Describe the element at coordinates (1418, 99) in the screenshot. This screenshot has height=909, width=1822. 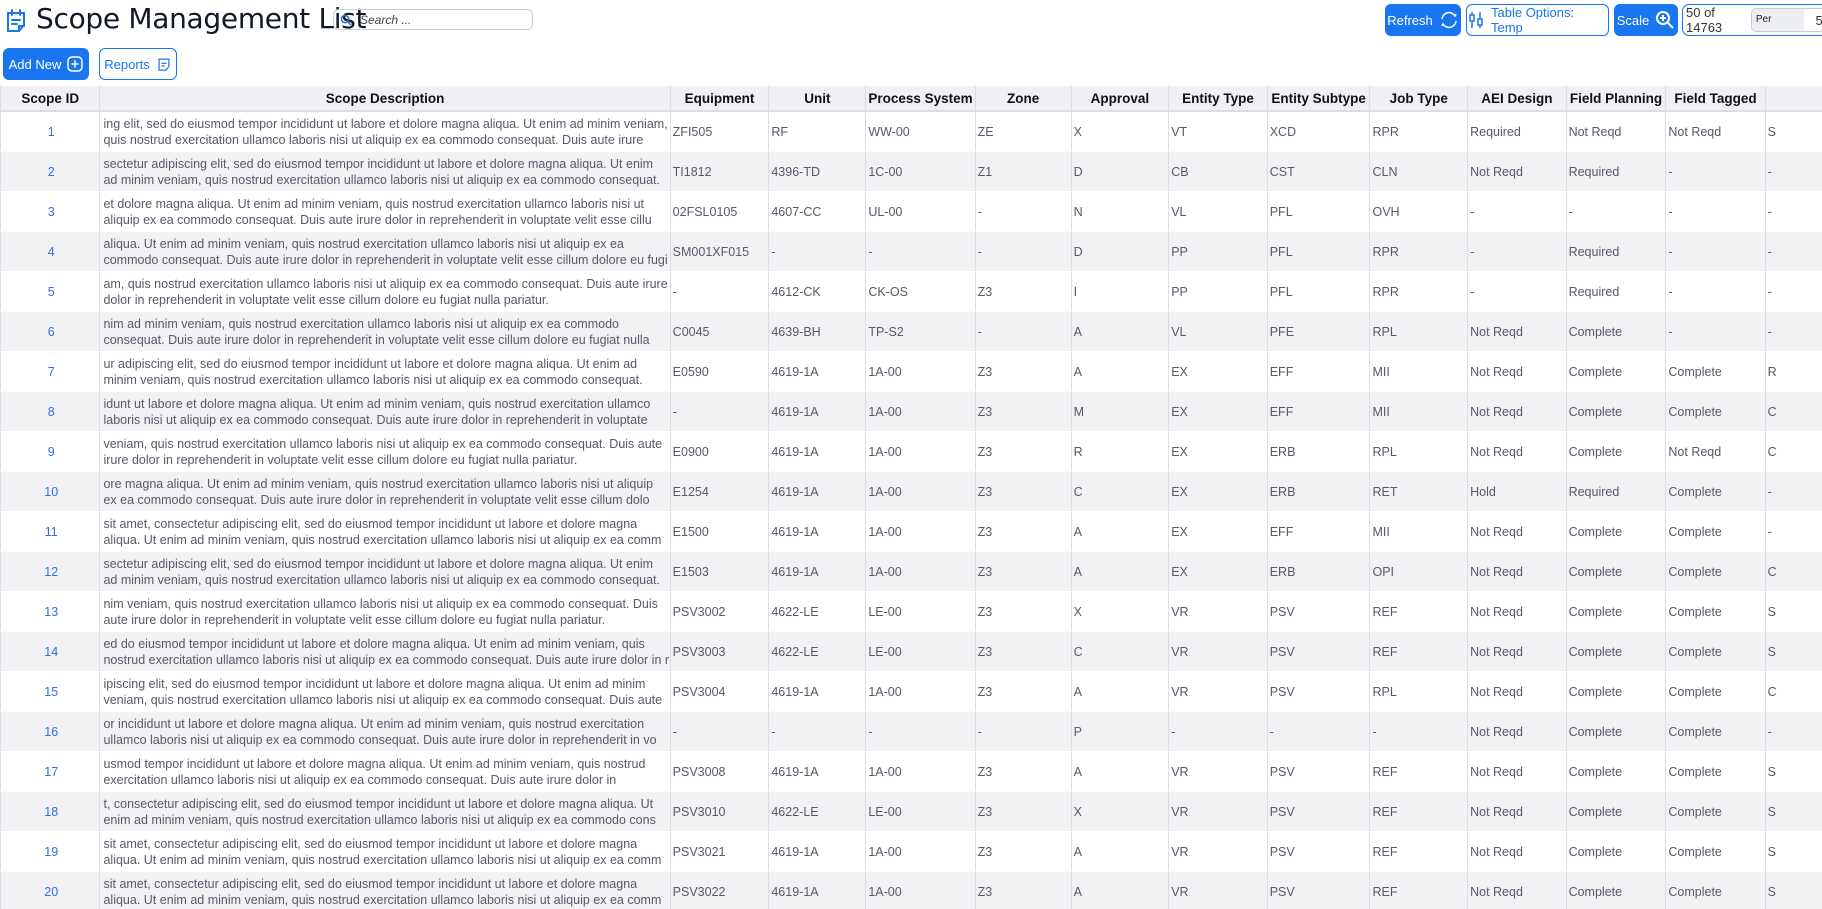
I see `column-header-job-type: Job Type` at that location.